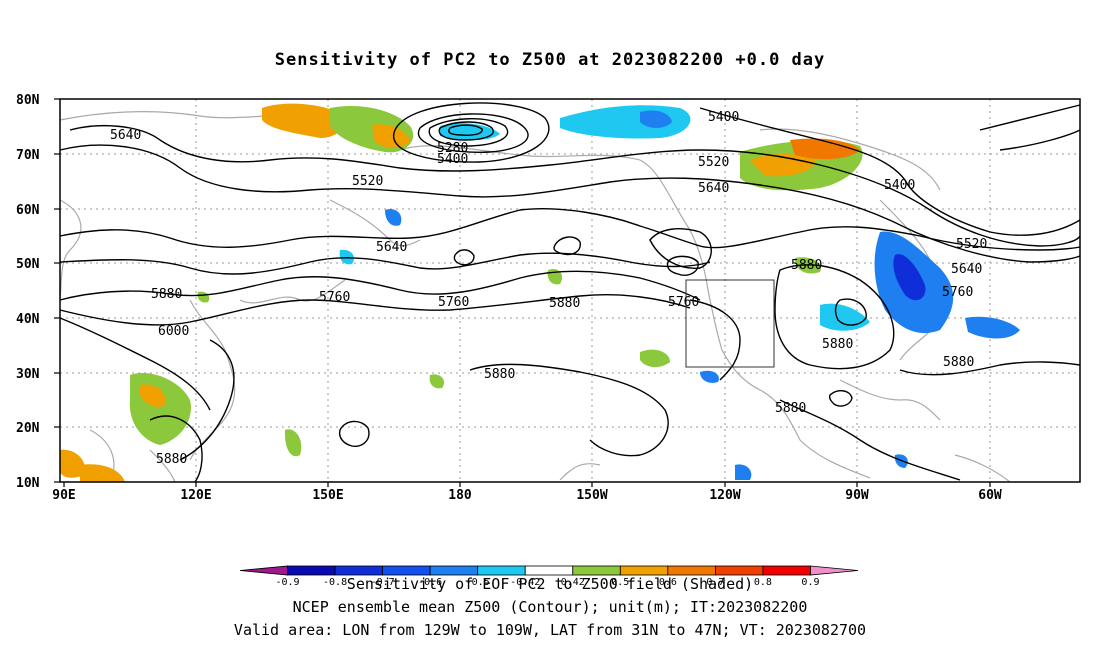 The height and width of the screenshot is (650, 1100). Describe the element at coordinates (527, 495) in the screenshot. I see `longitude-labels: 90E 120E 150E 180 150W 120W 90W 60W` at that location.